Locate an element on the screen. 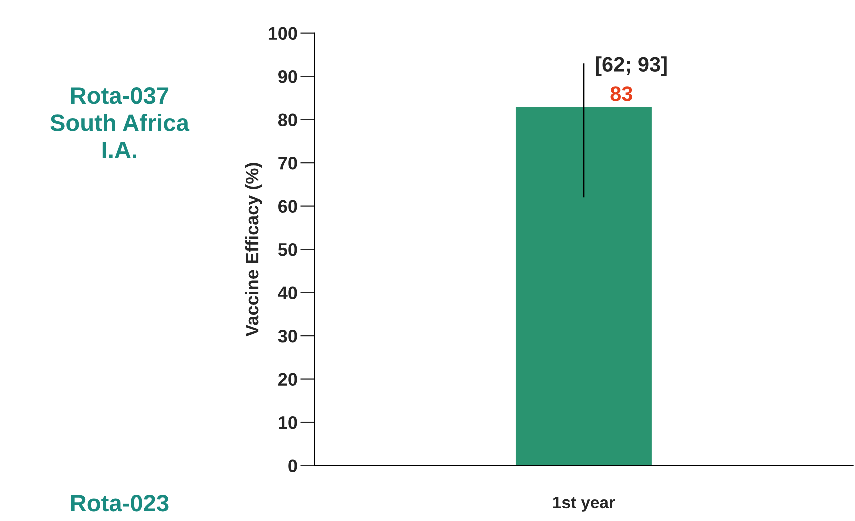 The width and height of the screenshot is (855, 521). y-tick-label: 80 is located at coordinates (288, 120).